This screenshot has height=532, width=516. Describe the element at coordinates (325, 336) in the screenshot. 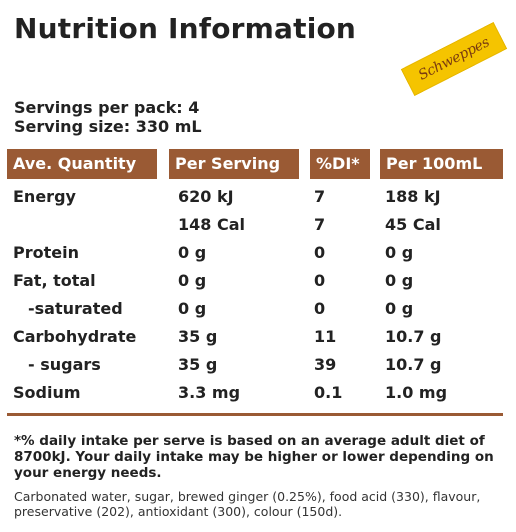

I see `di-value: 11` at that location.